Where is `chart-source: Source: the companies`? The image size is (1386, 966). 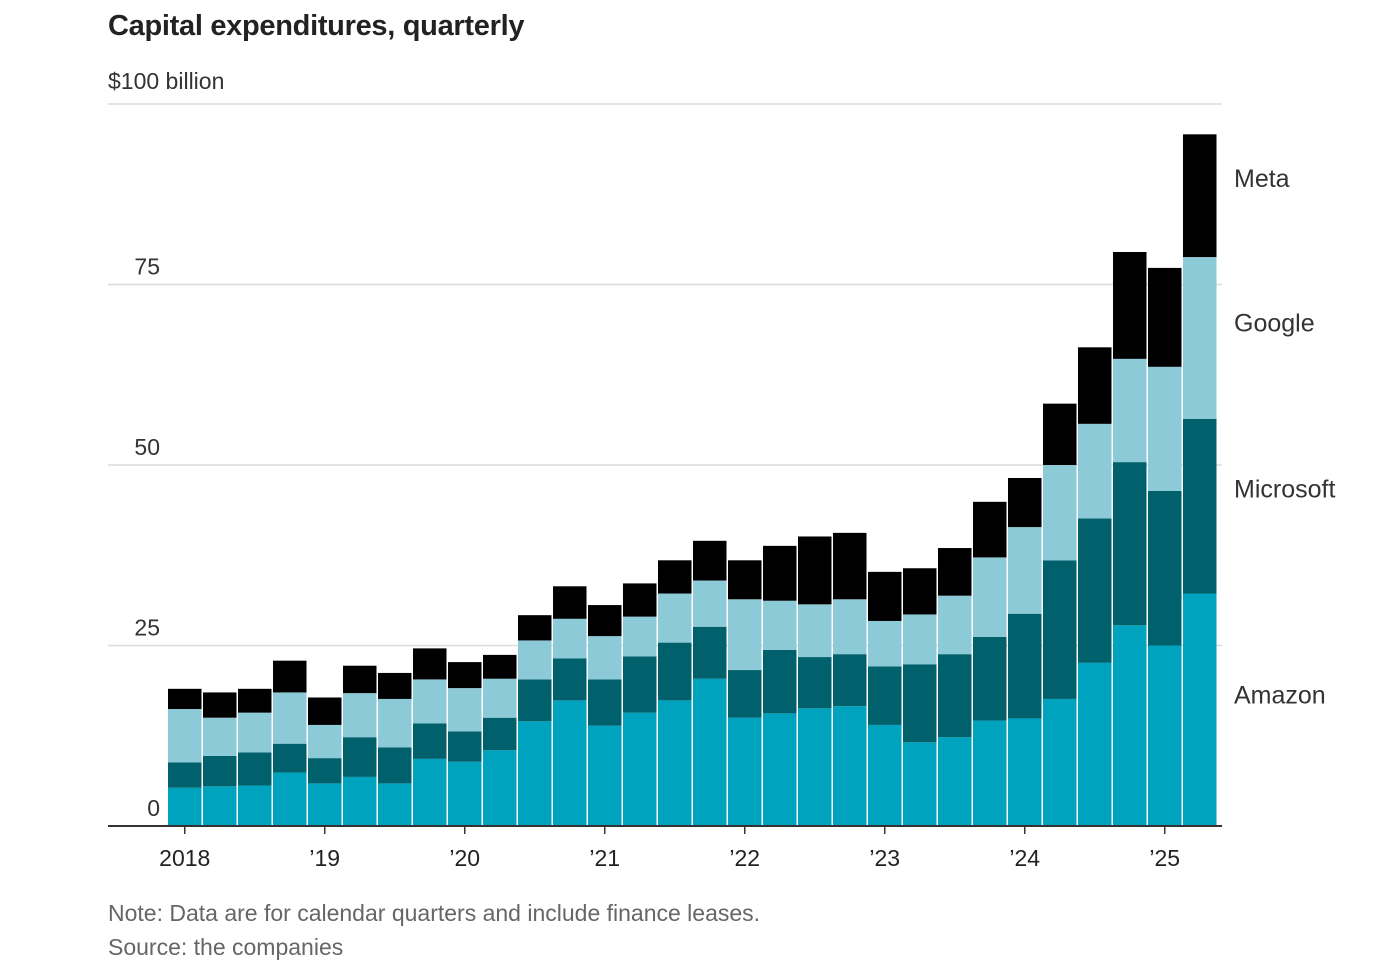 chart-source: Source: the companies is located at coordinates (226, 947).